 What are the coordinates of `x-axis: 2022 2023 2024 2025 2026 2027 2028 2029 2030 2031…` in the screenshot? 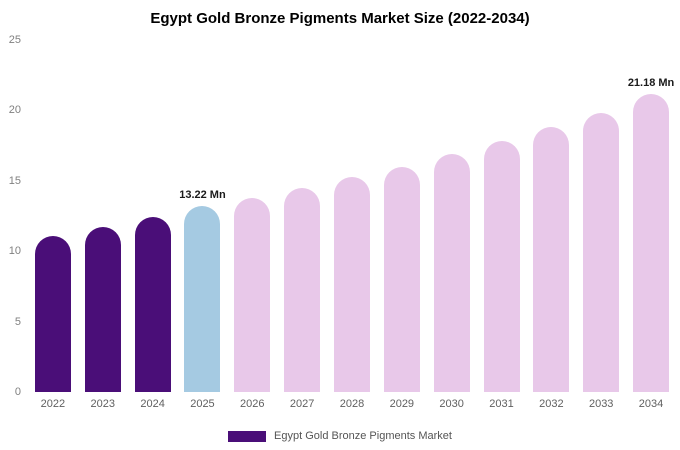 It's located at (352, 404).